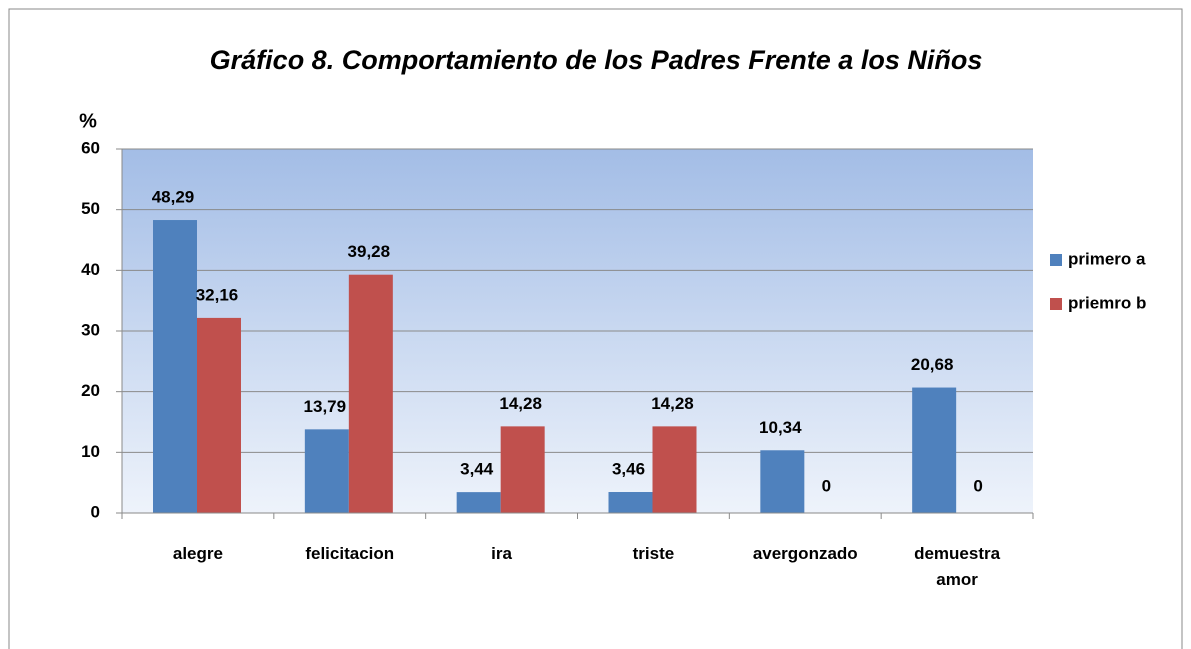 The image size is (1191, 649). Describe the element at coordinates (173, 197) in the screenshot. I see `data-label: 48,29` at that location.